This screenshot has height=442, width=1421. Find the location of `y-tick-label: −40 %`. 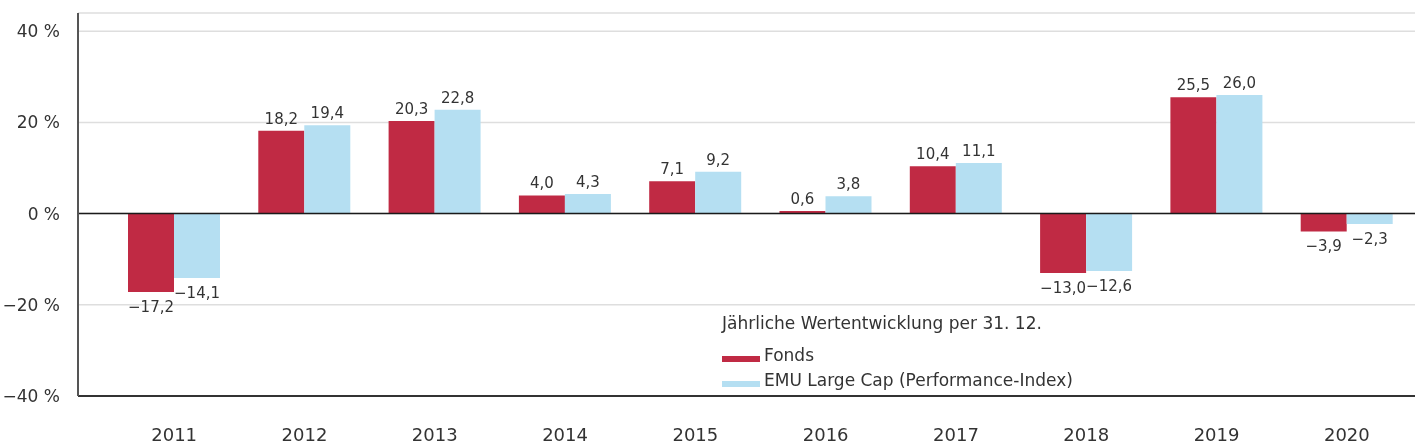

y-tick-label: −40 % is located at coordinates (31, 396).